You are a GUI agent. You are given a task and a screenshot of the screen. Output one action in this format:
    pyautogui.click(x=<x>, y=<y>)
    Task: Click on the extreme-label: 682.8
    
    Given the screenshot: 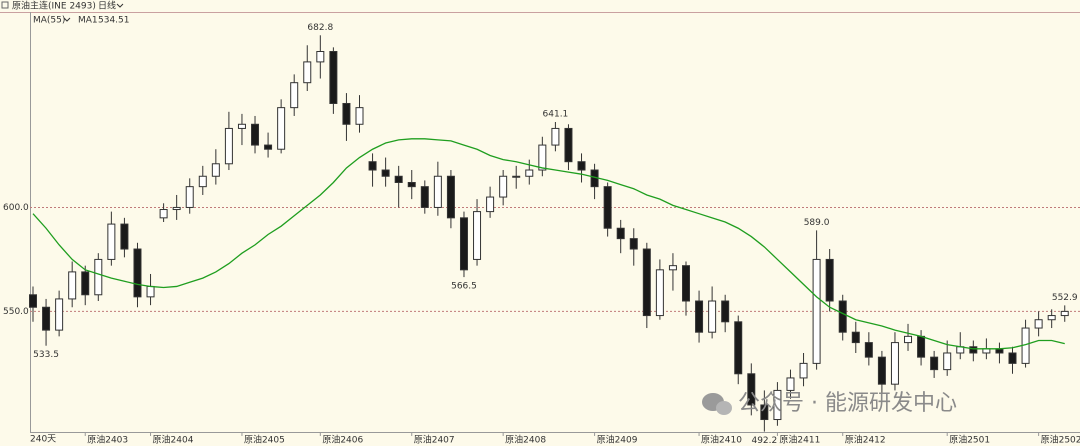 What is the action you would take?
    pyautogui.click(x=320, y=28)
    